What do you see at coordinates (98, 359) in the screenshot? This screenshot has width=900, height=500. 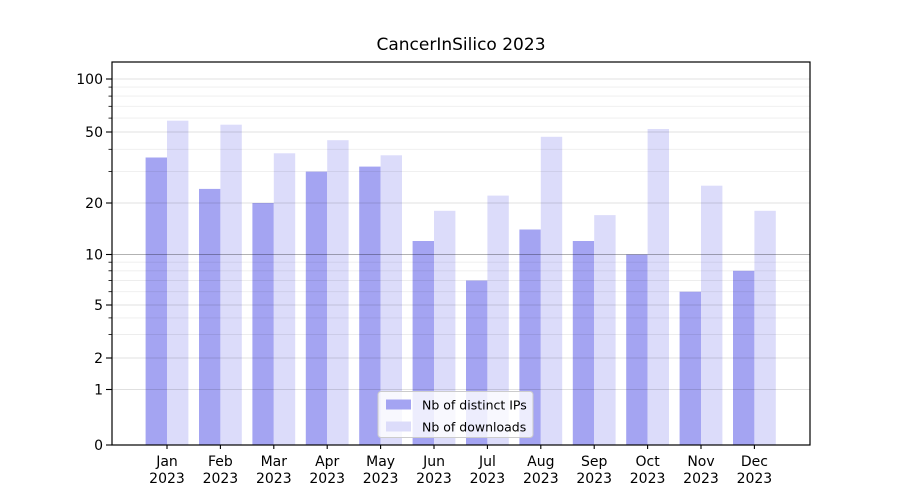 I see `y-tick-label-2: 2` at bounding box center [98, 359].